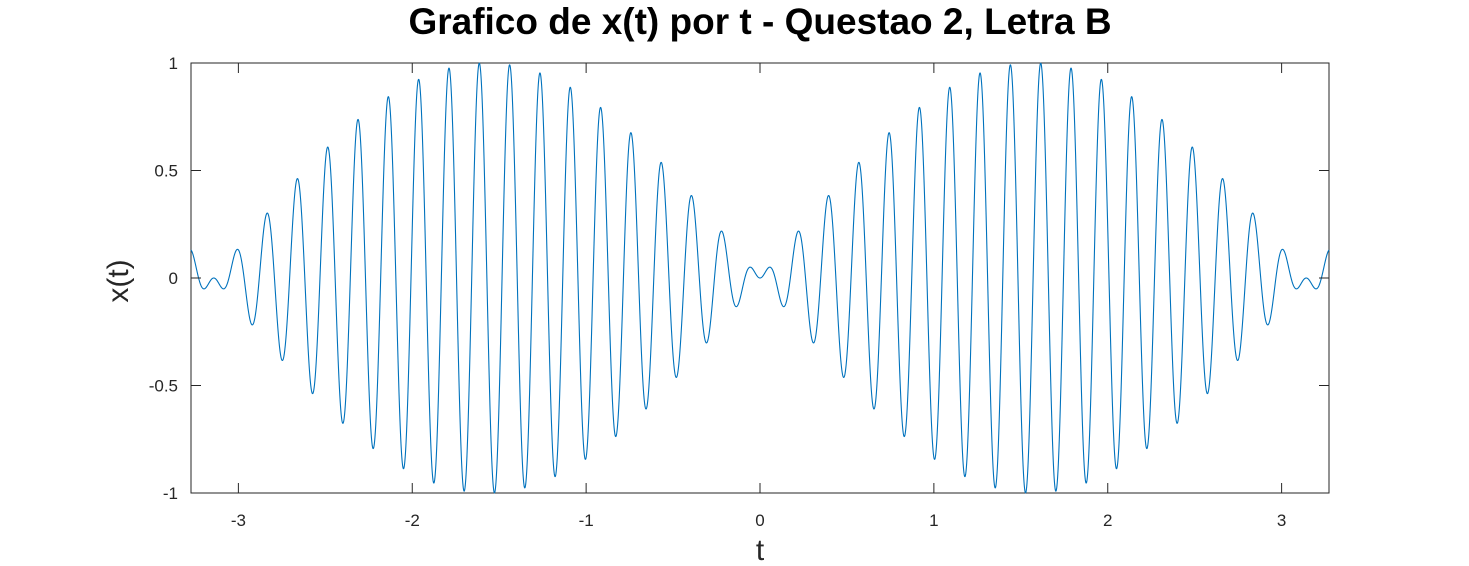 The height and width of the screenshot is (566, 1469). I want to click on x-tick-label: -2, so click(412, 520).